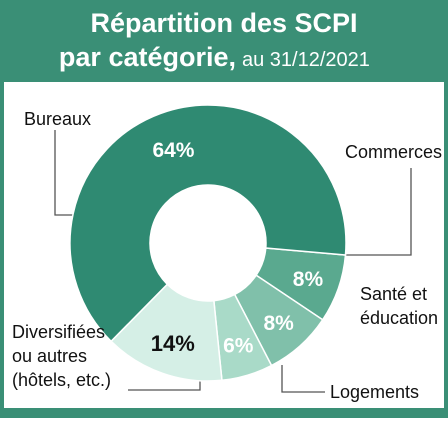  I want to click on category-label: Logements, so click(374, 392).